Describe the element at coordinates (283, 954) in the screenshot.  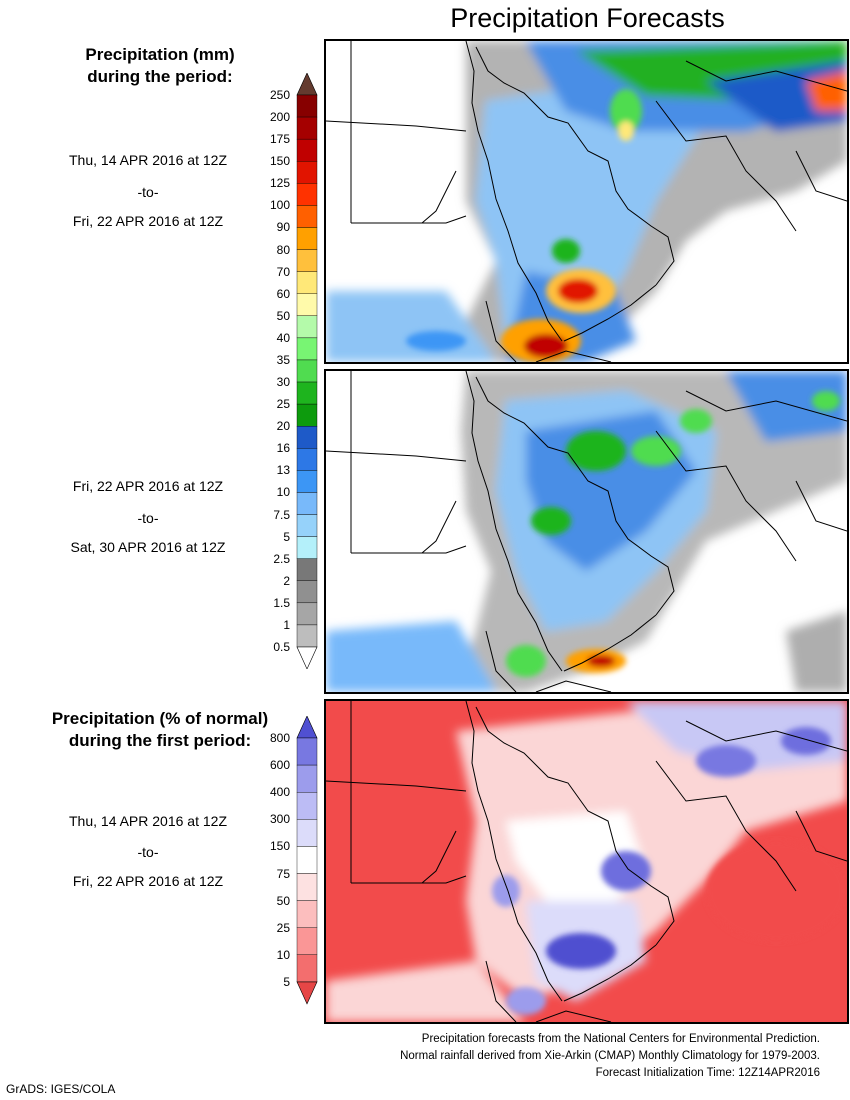
I see `percent-level-label: 10` at that location.